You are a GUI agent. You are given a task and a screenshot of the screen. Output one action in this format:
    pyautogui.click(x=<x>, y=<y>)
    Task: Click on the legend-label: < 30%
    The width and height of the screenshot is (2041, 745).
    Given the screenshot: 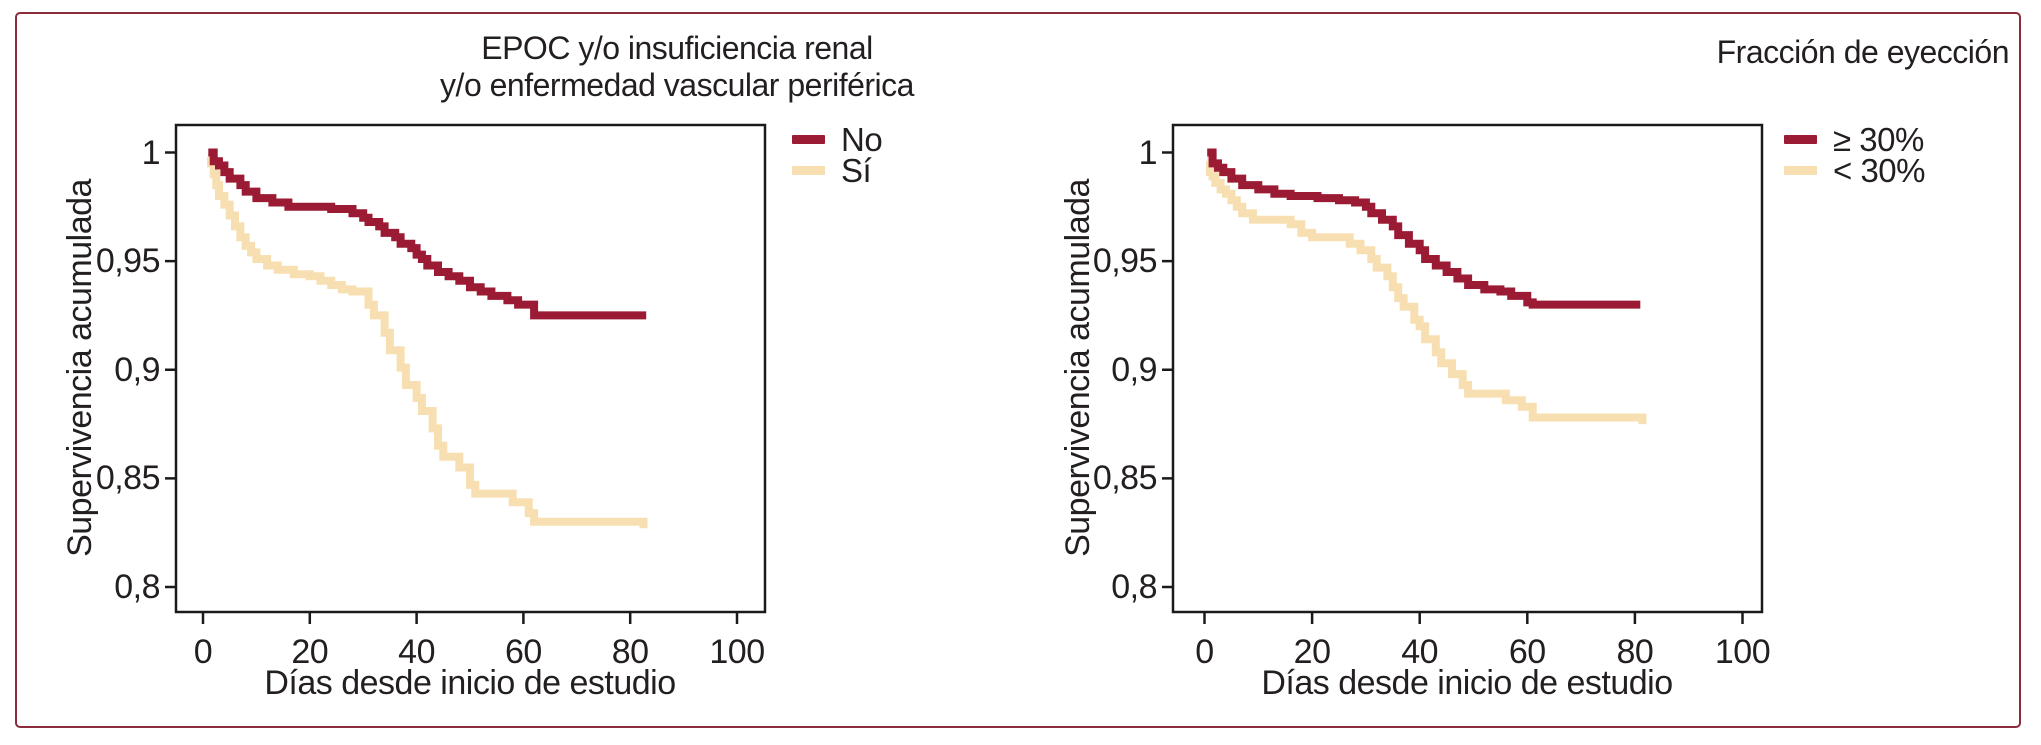 What is the action you would take?
    pyautogui.click(x=1879, y=170)
    